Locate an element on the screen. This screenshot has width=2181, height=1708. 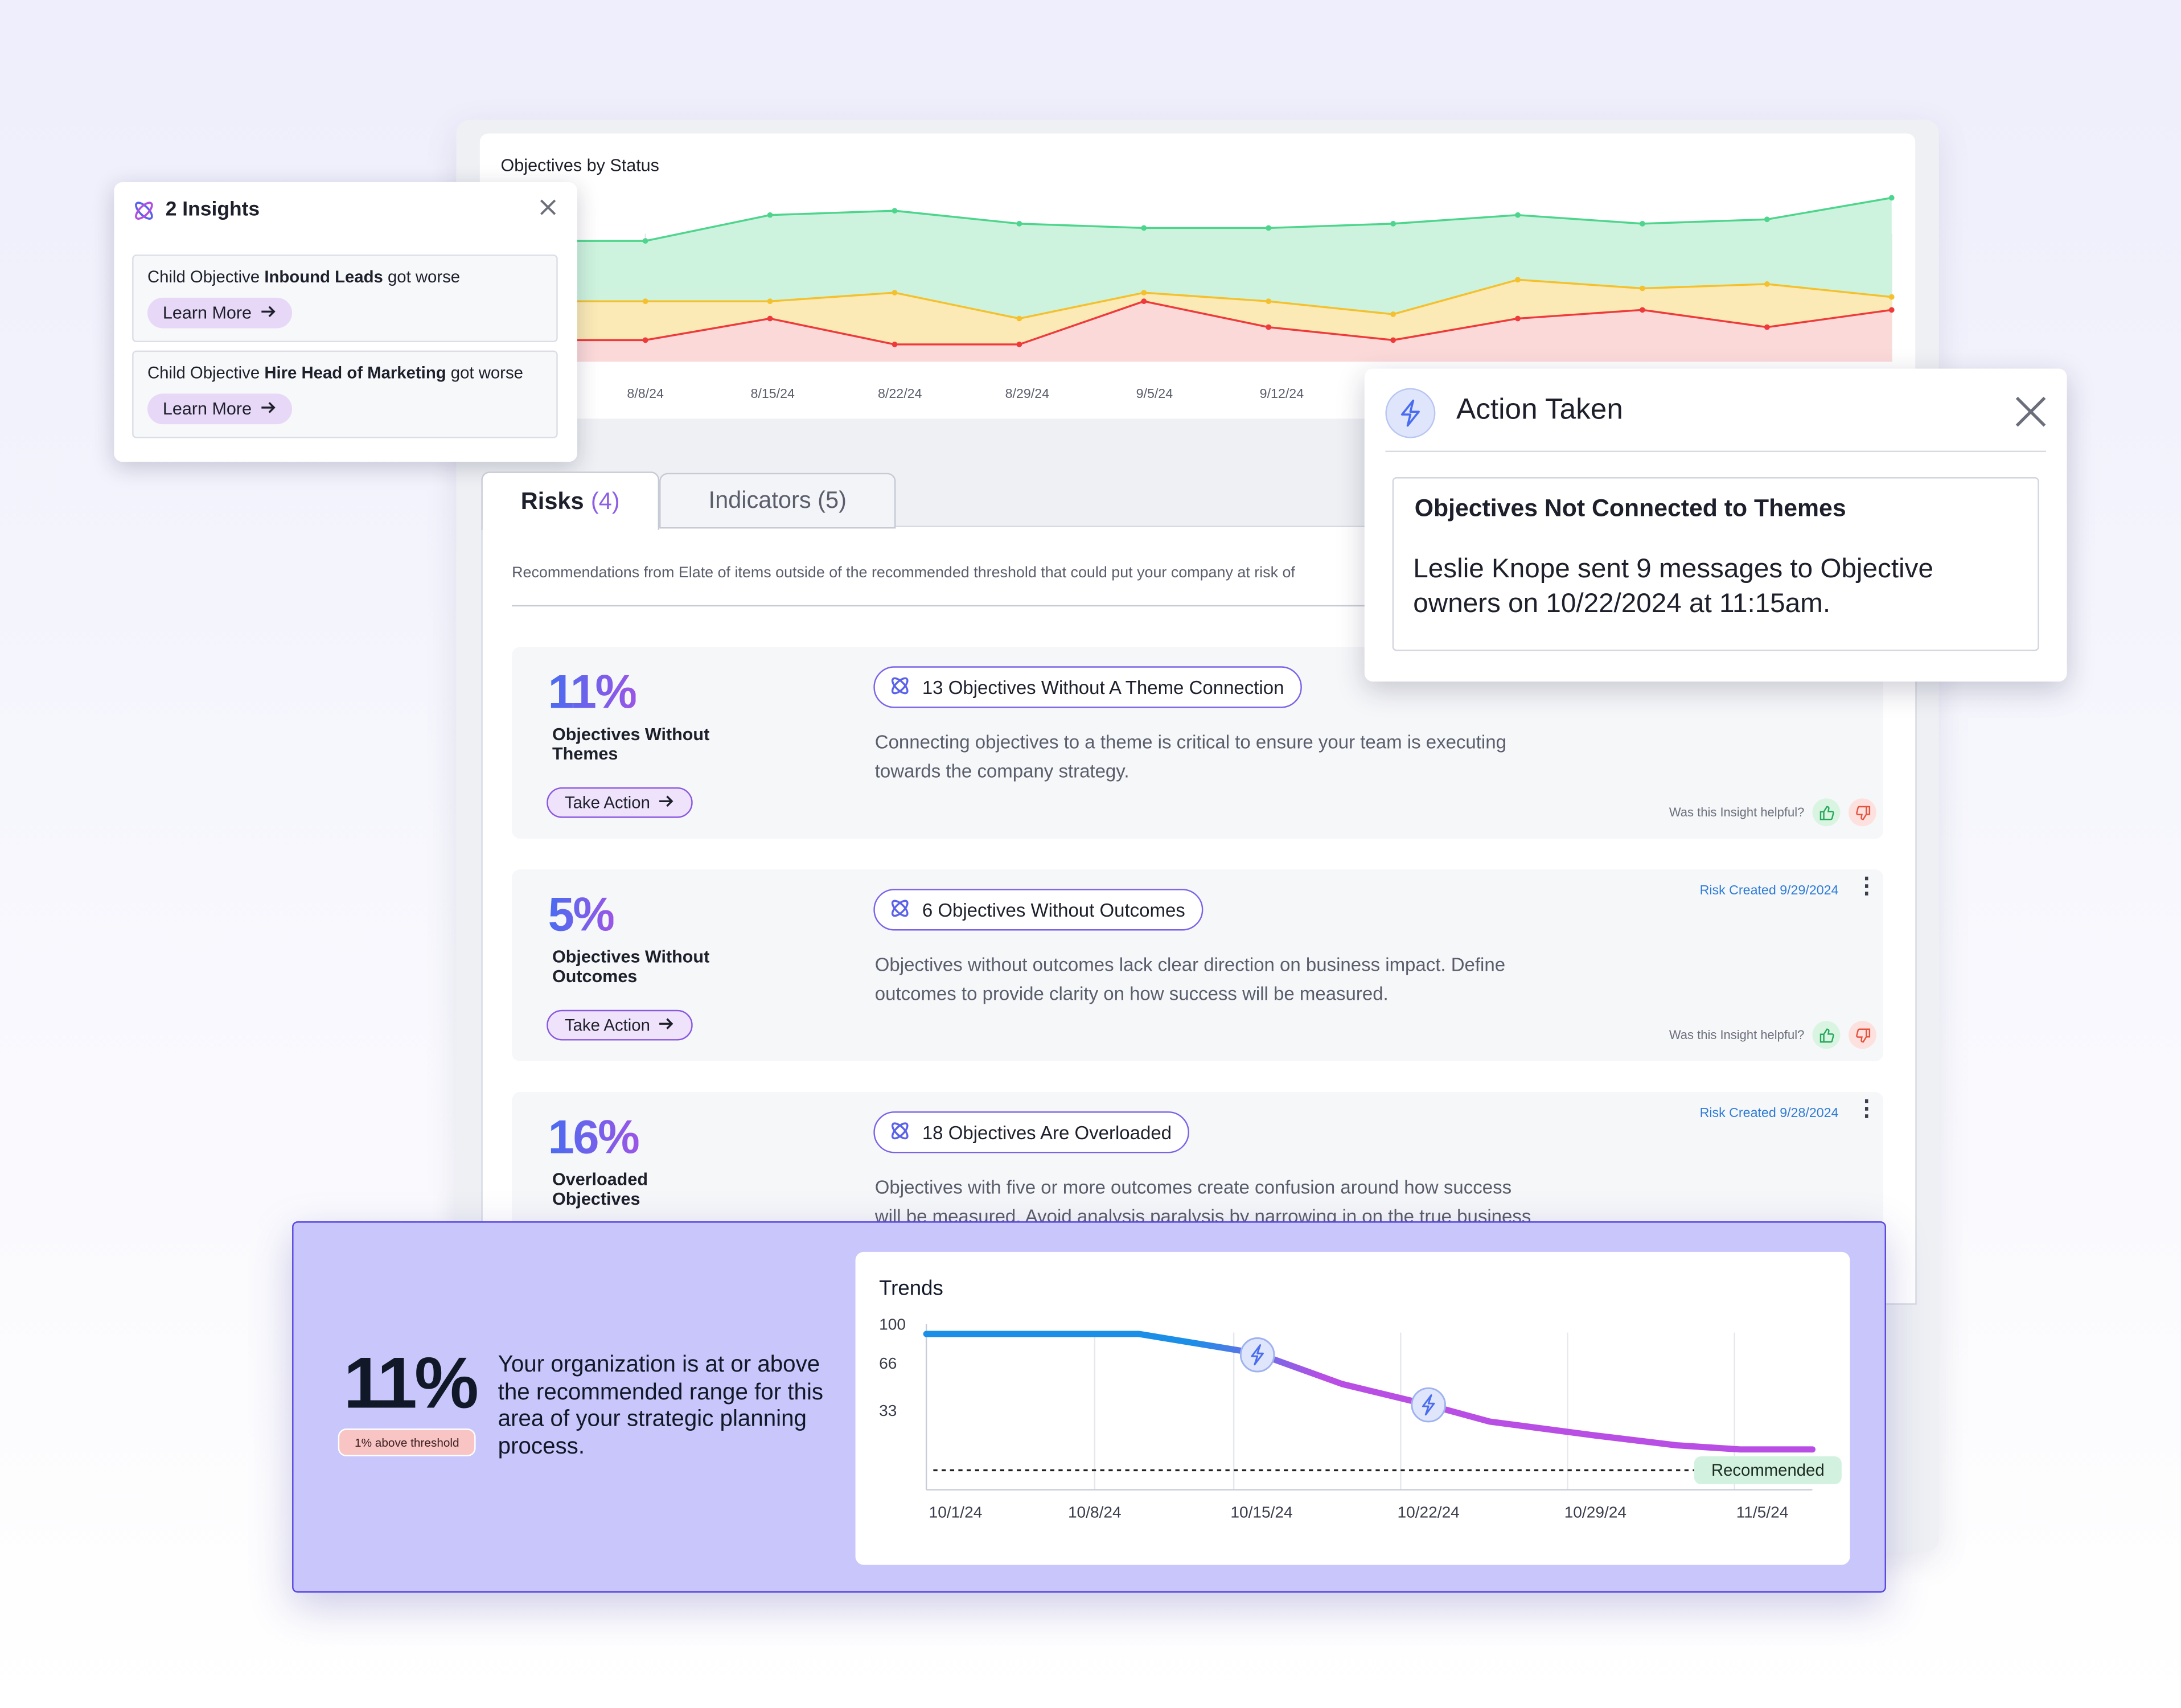
x-tick-label: 9/12/24 is located at coordinates (1282, 393).